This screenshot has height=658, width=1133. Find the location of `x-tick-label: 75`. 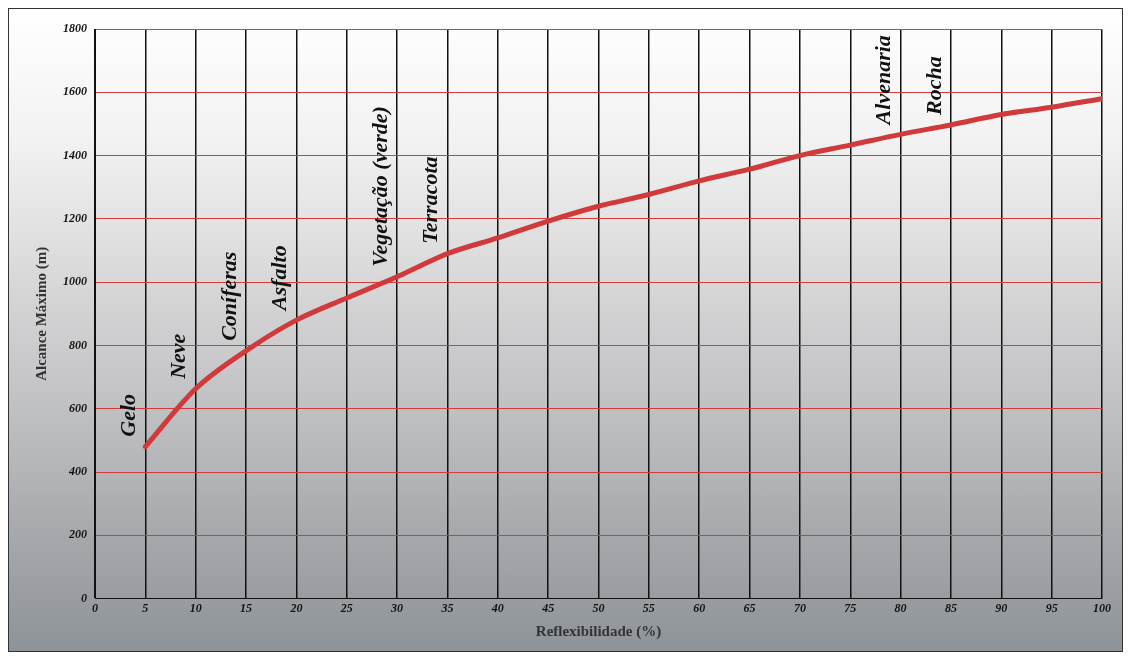

x-tick-label: 75 is located at coordinates (850, 607).